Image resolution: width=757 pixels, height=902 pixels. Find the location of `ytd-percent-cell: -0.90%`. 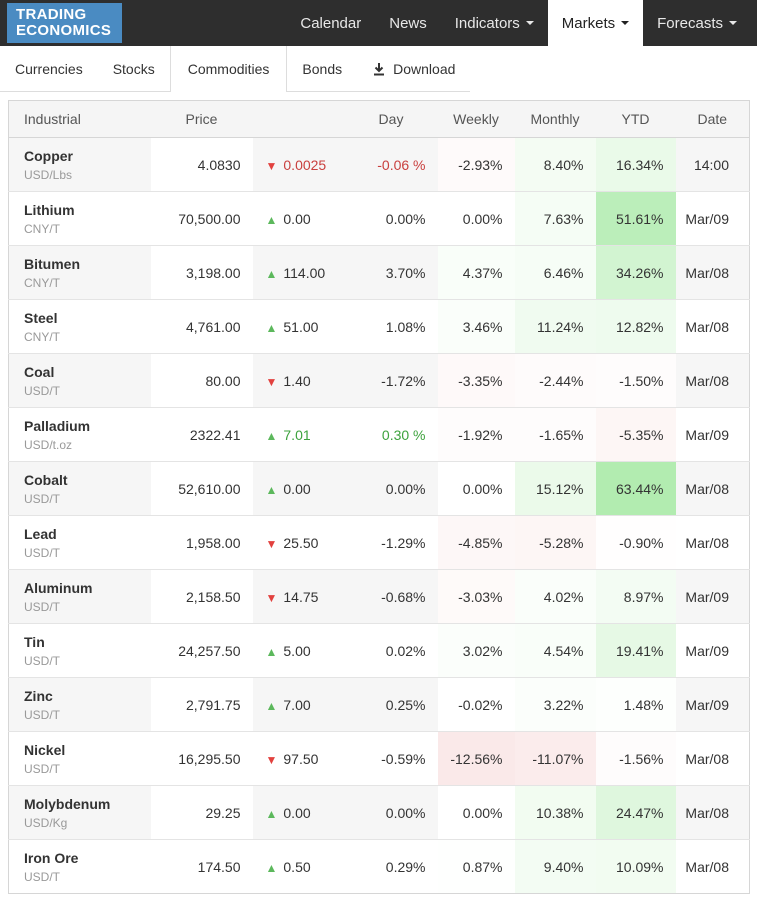

ytd-percent-cell: -0.90% is located at coordinates (635, 542).